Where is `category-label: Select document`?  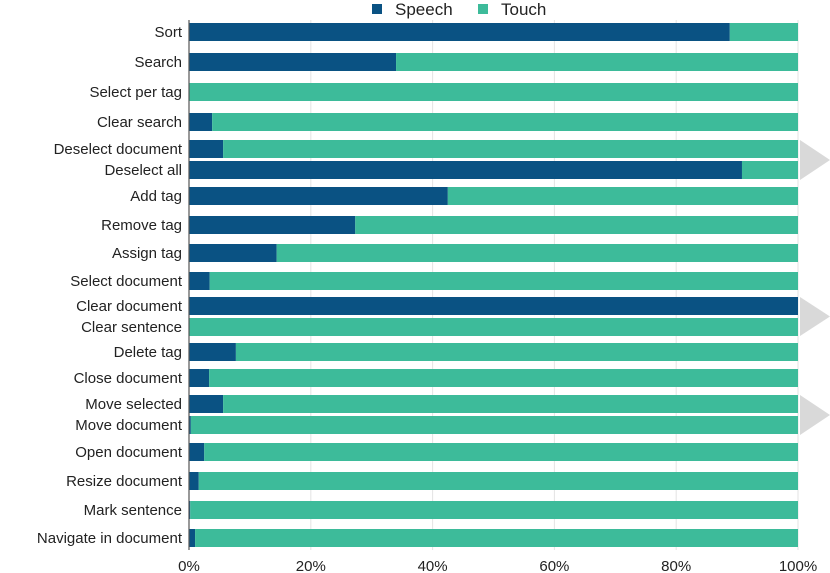 category-label: Select document is located at coordinates (126, 281).